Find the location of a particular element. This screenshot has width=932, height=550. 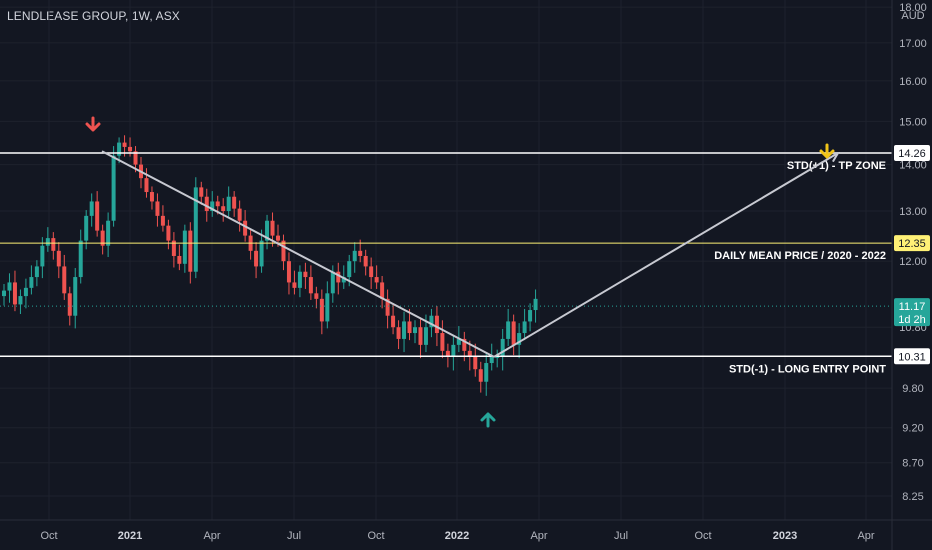

target-arrow-icon is located at coordinates (827, 151).